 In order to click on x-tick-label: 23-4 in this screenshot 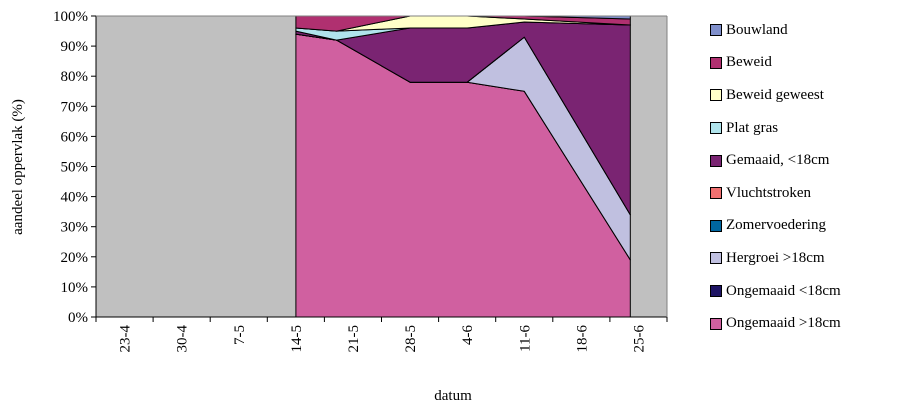, I will do `click(126, 339)`.